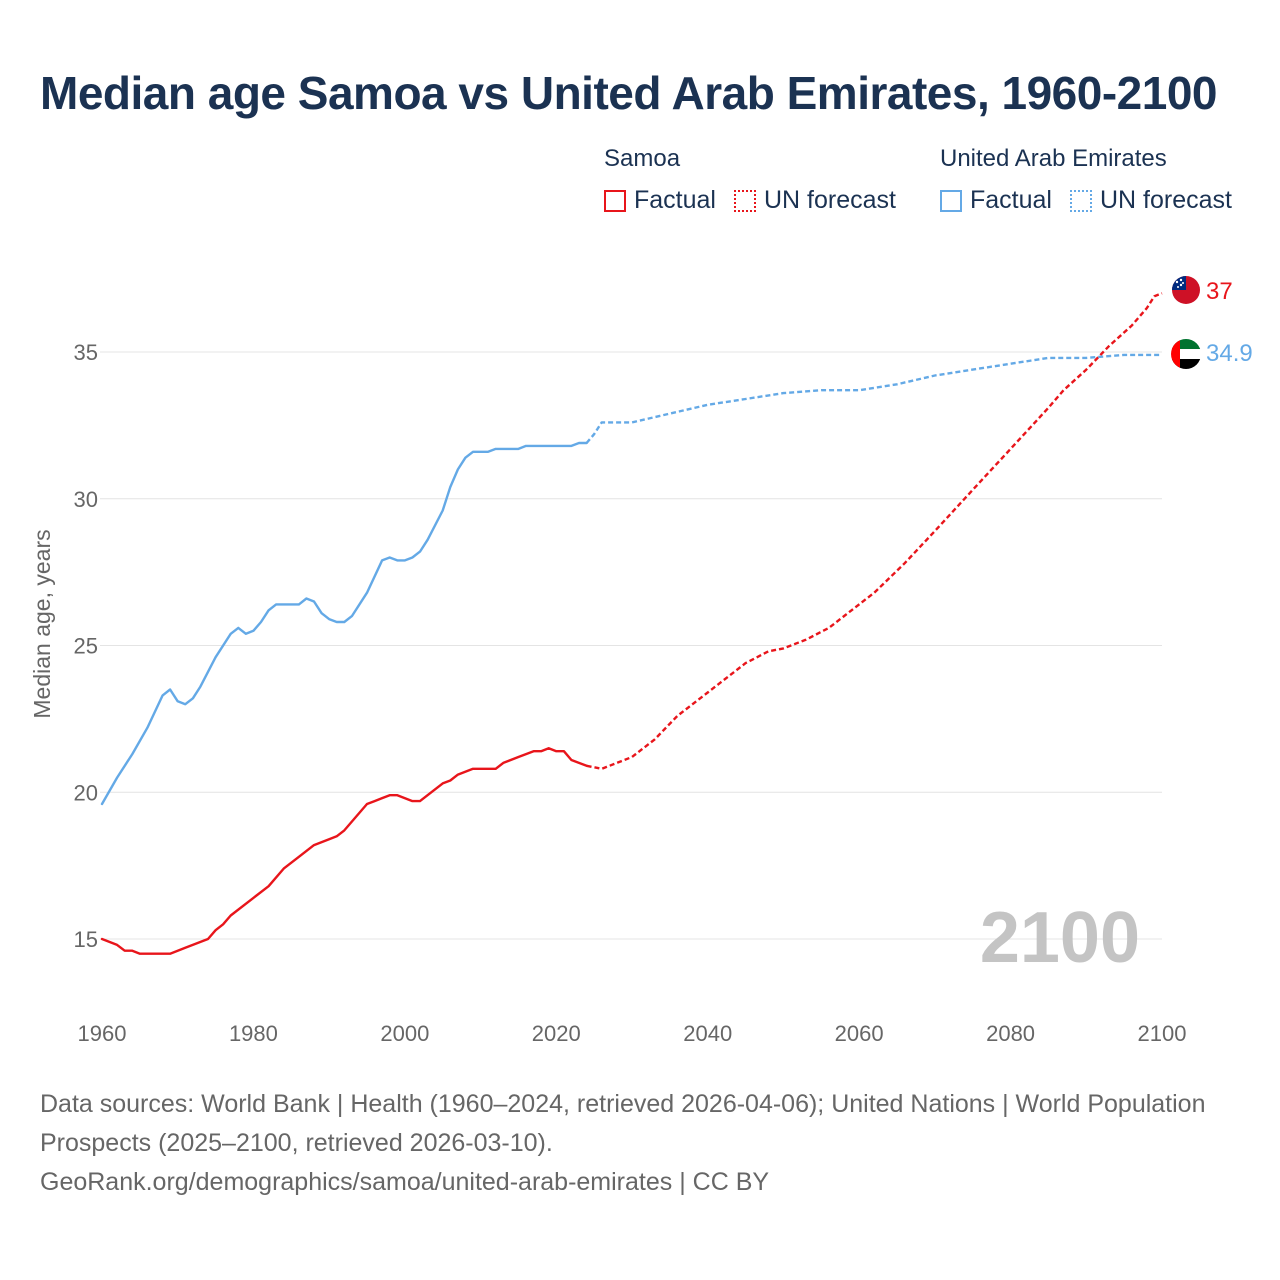 This screenshot has width=1280, height=1280. Describe the element at coordinates (707, 1033) in the screenshot. I see `x-tick-label: 2040` at that location.